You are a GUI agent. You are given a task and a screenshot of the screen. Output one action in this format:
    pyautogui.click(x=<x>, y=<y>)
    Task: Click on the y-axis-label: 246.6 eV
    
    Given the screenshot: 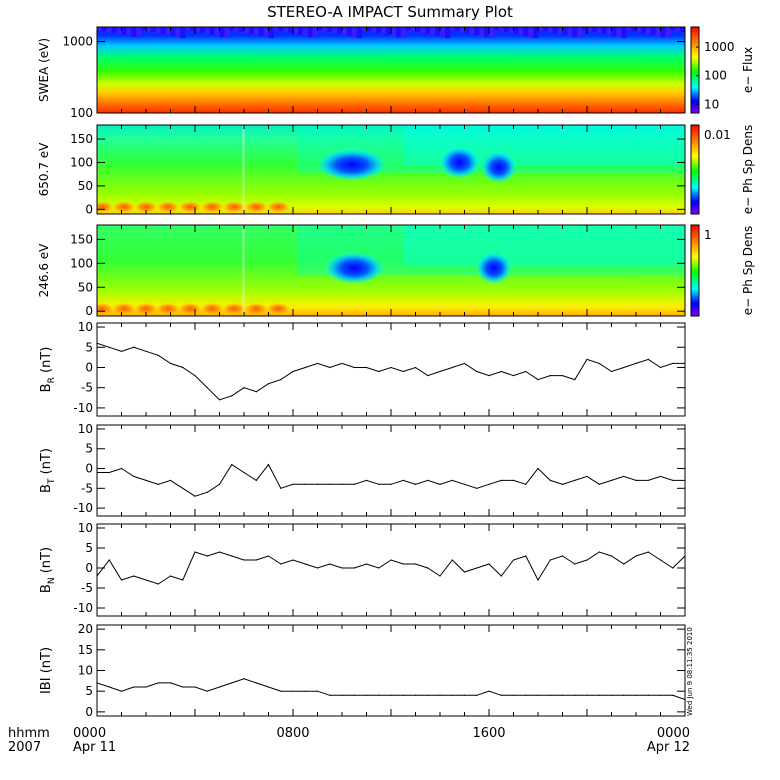 What is the action you would take?
    pyautogui.click(x=44, y=270)
    